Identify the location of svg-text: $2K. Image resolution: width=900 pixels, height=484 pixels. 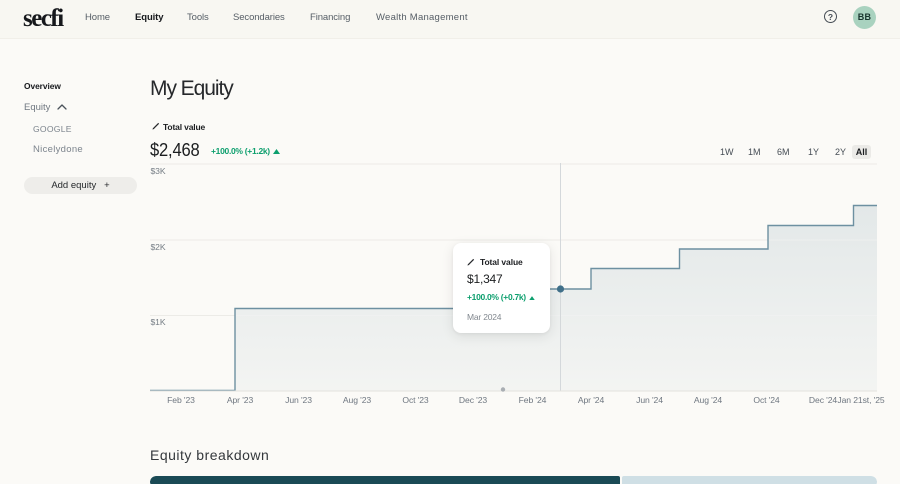
(158, 247).